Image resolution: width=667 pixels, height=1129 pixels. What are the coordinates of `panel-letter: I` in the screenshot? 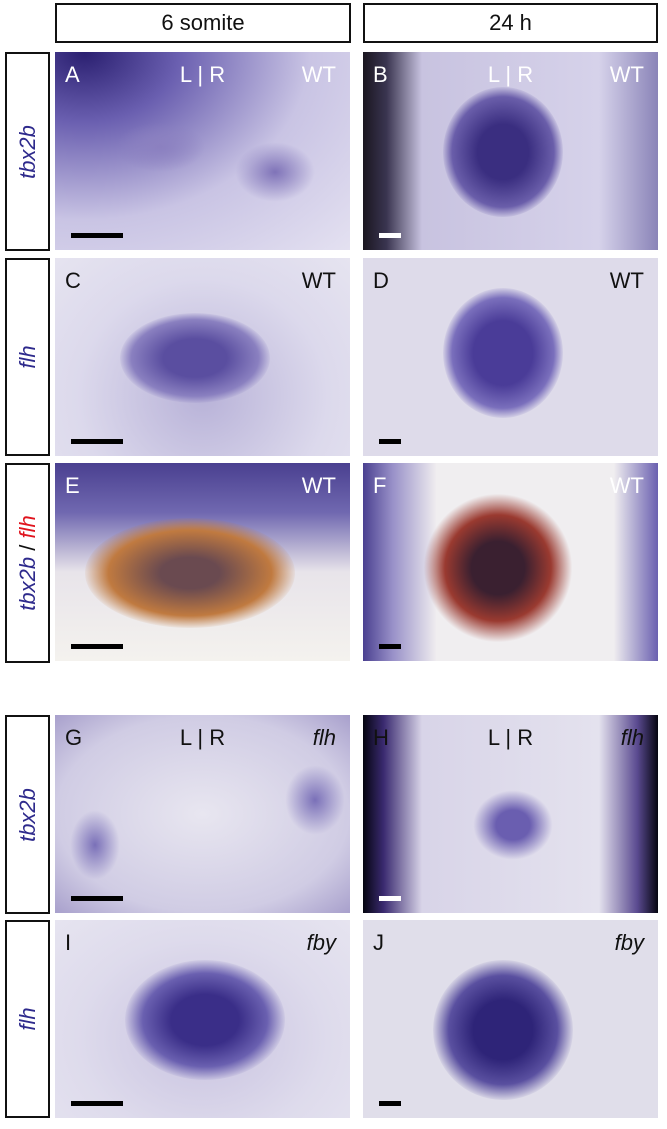 It's located at (68, 942).